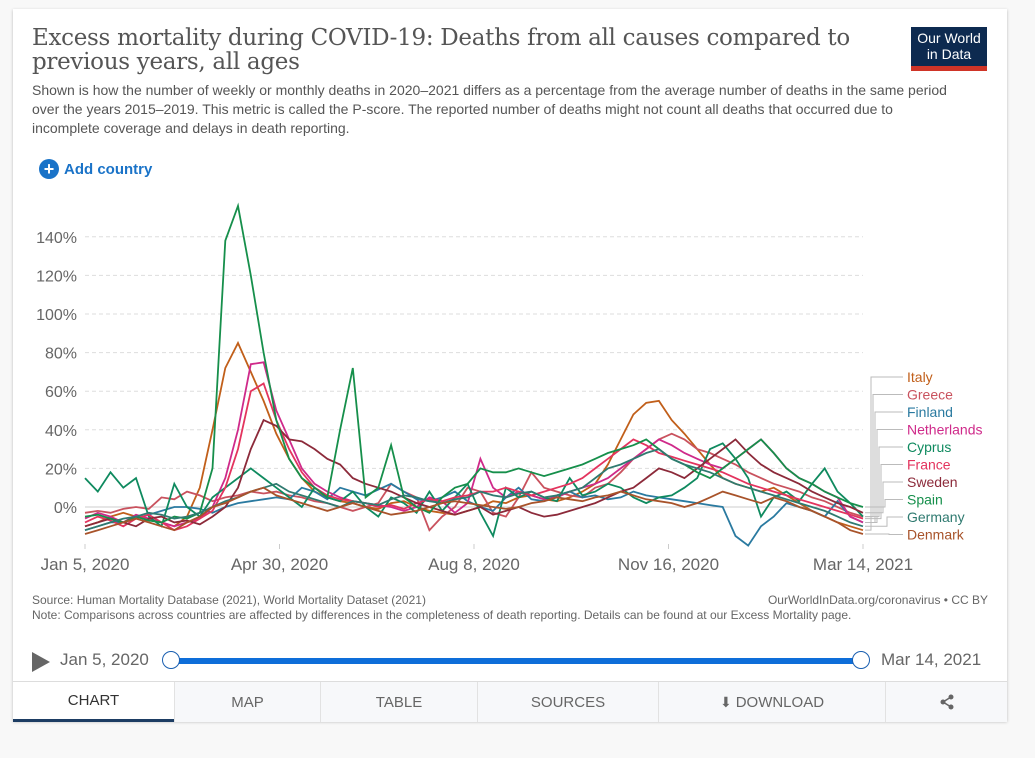 This screenshot has height=758, width=1035. I want to click on timeline-start-handle, so click(171, 660).